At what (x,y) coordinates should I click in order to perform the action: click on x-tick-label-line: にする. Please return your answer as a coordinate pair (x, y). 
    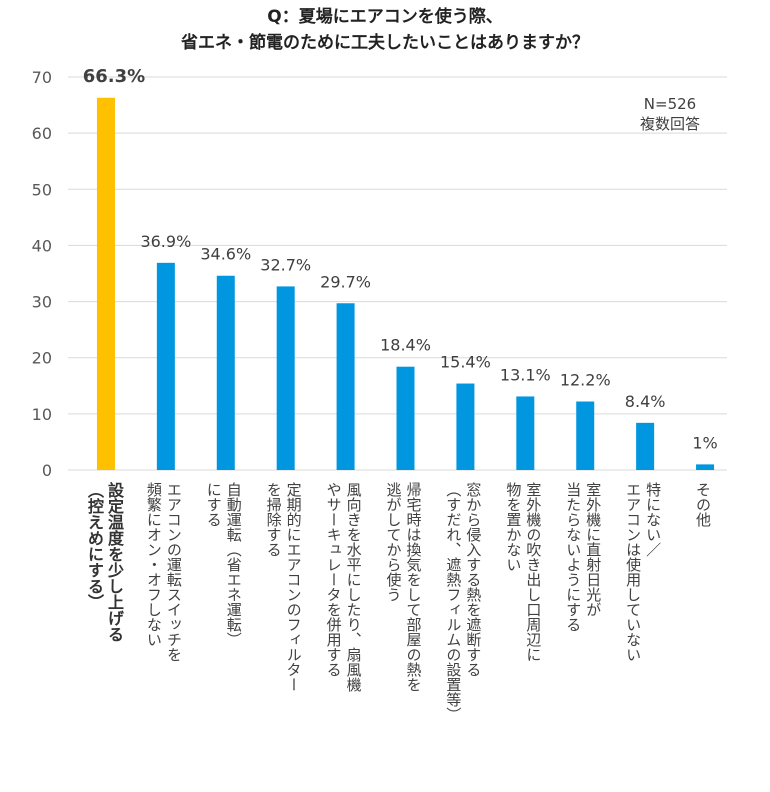
    Looking at the image, I should click on (213, 504).